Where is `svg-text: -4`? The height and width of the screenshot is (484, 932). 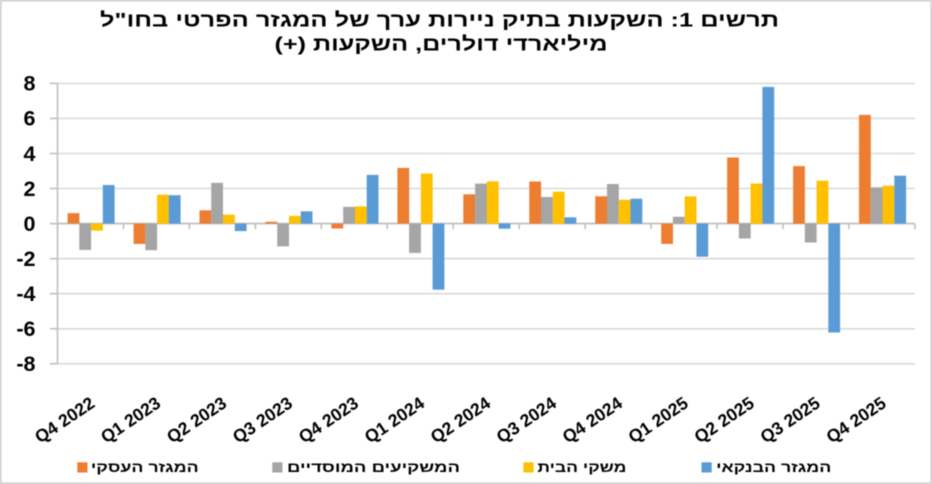 svg-text: -4 is located at coordinates (25, 294).